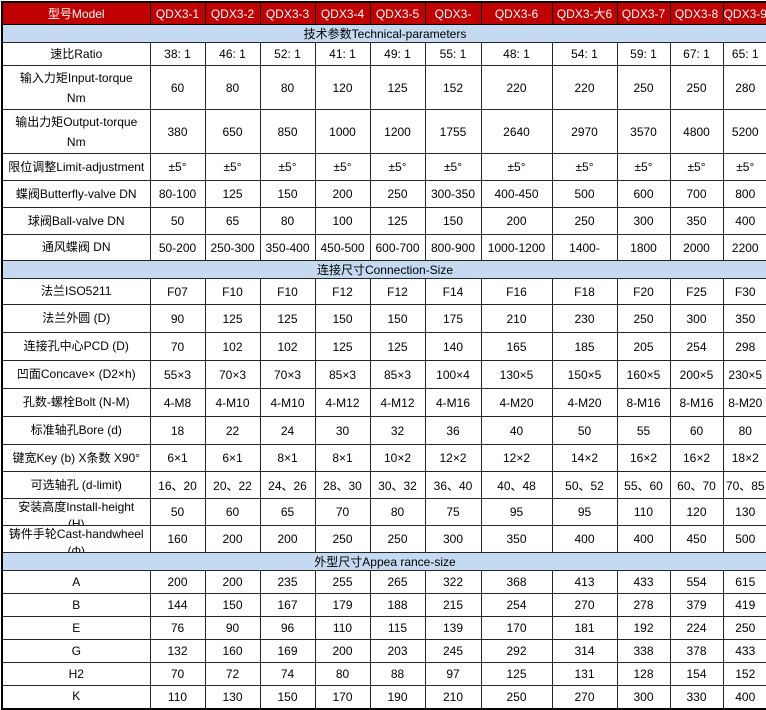 Image resolution: width=766 pixels, height=710 pixels. What do you see at coordinates (342, 512) in the screenshot?
I see `cell: 70` at bounding box center [342, 512].